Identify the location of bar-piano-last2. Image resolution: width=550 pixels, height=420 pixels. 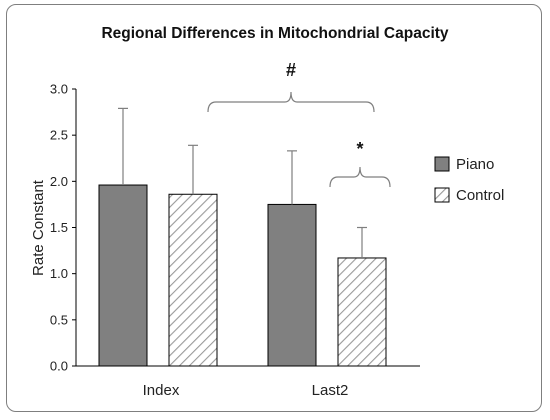
(292, 285).